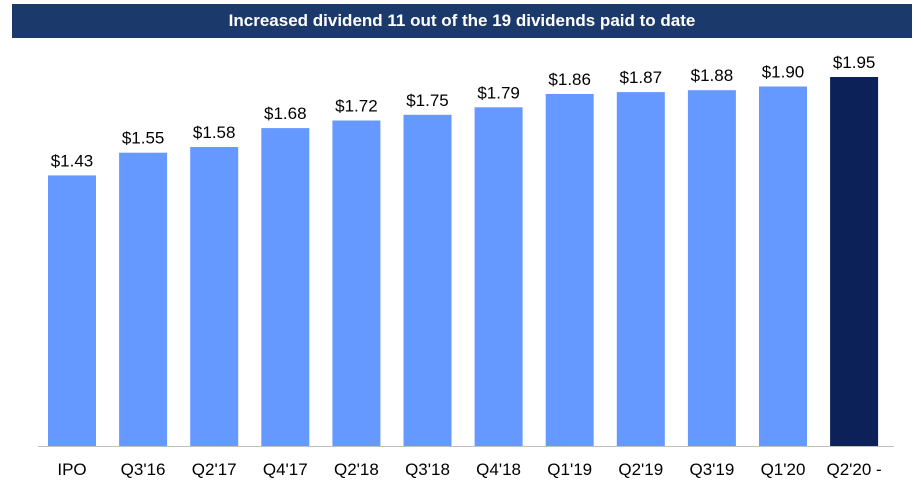 This screenshot has width=921, height=495. I want to click on x-tick-label-6: Q4'18, so click(498, 469).